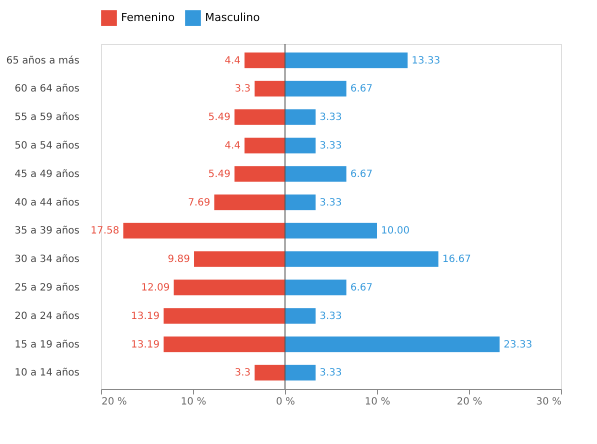 The width and height of the screenshot is (597, 444). What do you see at coordinates (148, 17) in the screenshot?
I see `legend-label: Femenino` at bounding box center [148, 17].